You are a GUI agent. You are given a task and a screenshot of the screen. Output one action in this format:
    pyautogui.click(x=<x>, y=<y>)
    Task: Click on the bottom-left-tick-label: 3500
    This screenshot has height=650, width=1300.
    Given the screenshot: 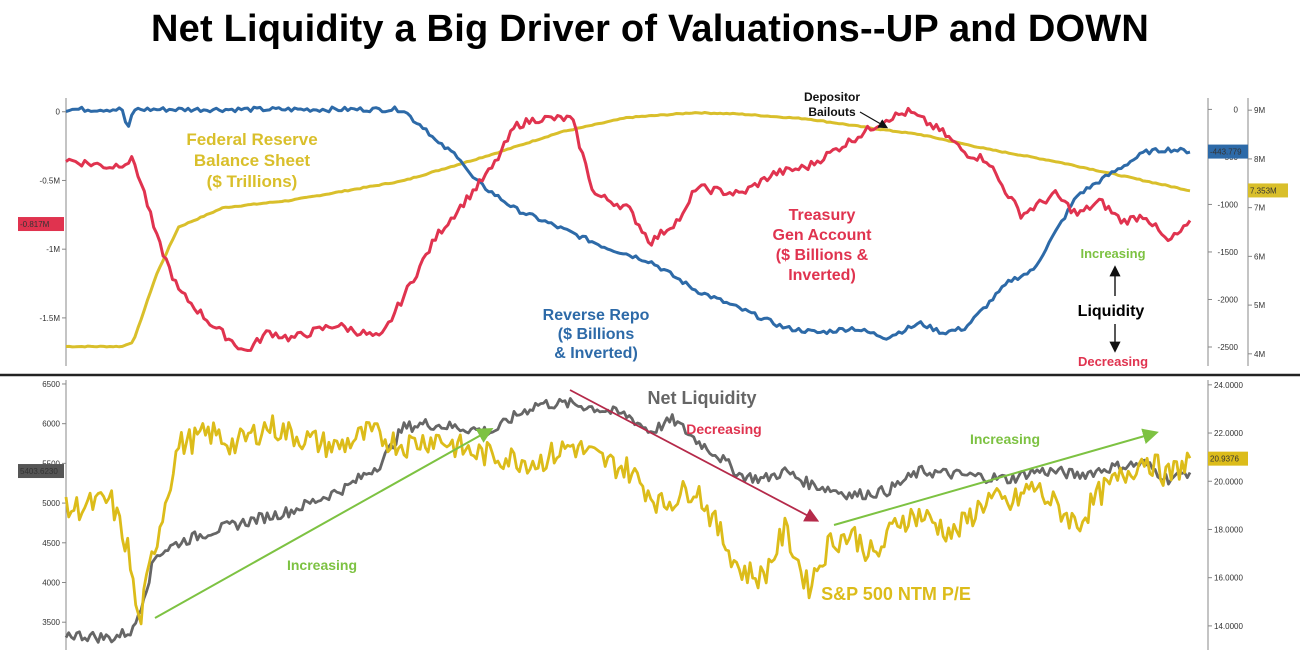 What is the action you would take?
    pyautogui.click(x=51, y=622)
    